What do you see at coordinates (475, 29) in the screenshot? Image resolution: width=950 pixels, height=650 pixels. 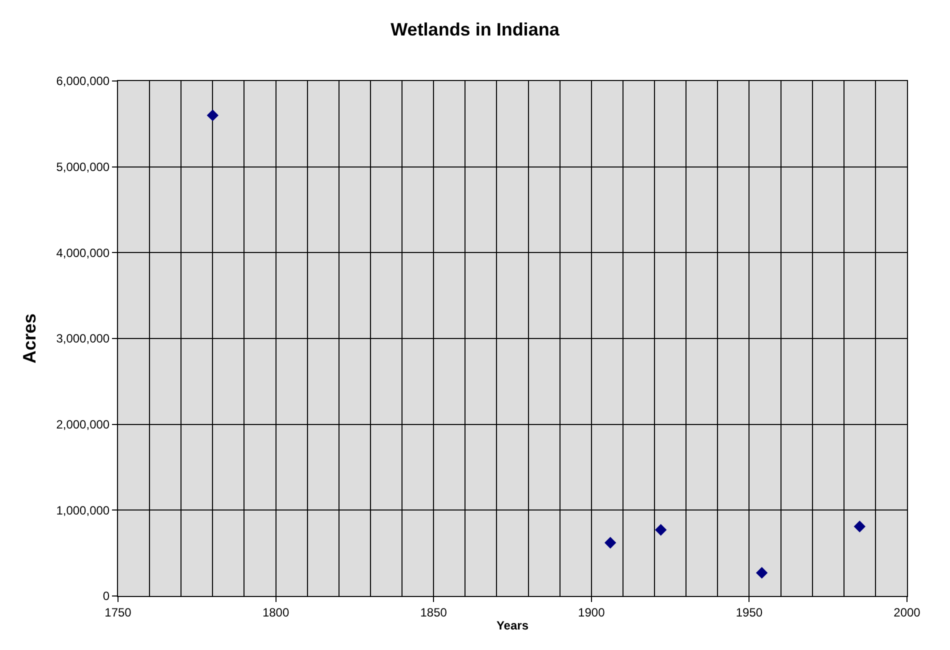 I see `chart-title: Wetlands in Indiana` at bounding box center [475, 29].